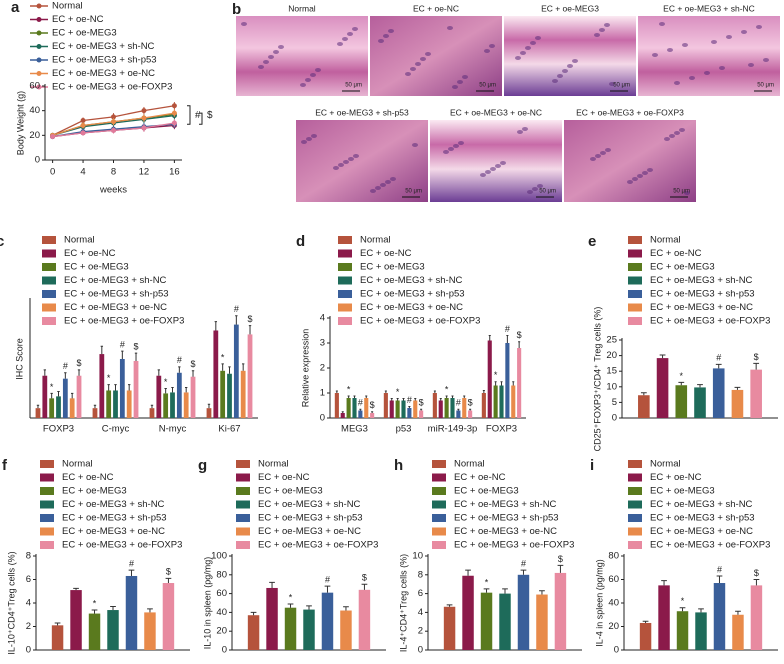 The width and height of the screenshot is (784, 664). Describe the element at coordinates (34, 86) in the screenshot. I see `y-tick-label: 60` at that location.